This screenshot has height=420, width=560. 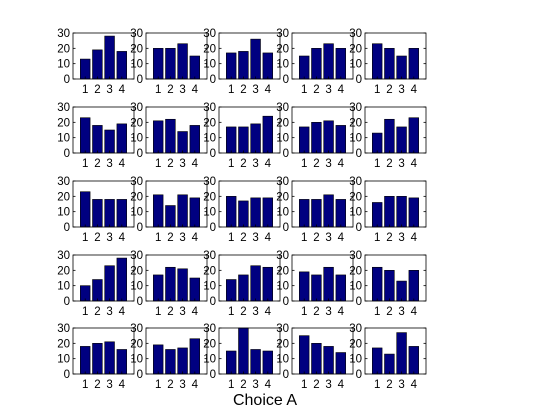 I want to click on panel-25: 0 10 20 30 1 2 3 4, so click(x=388, y=357).